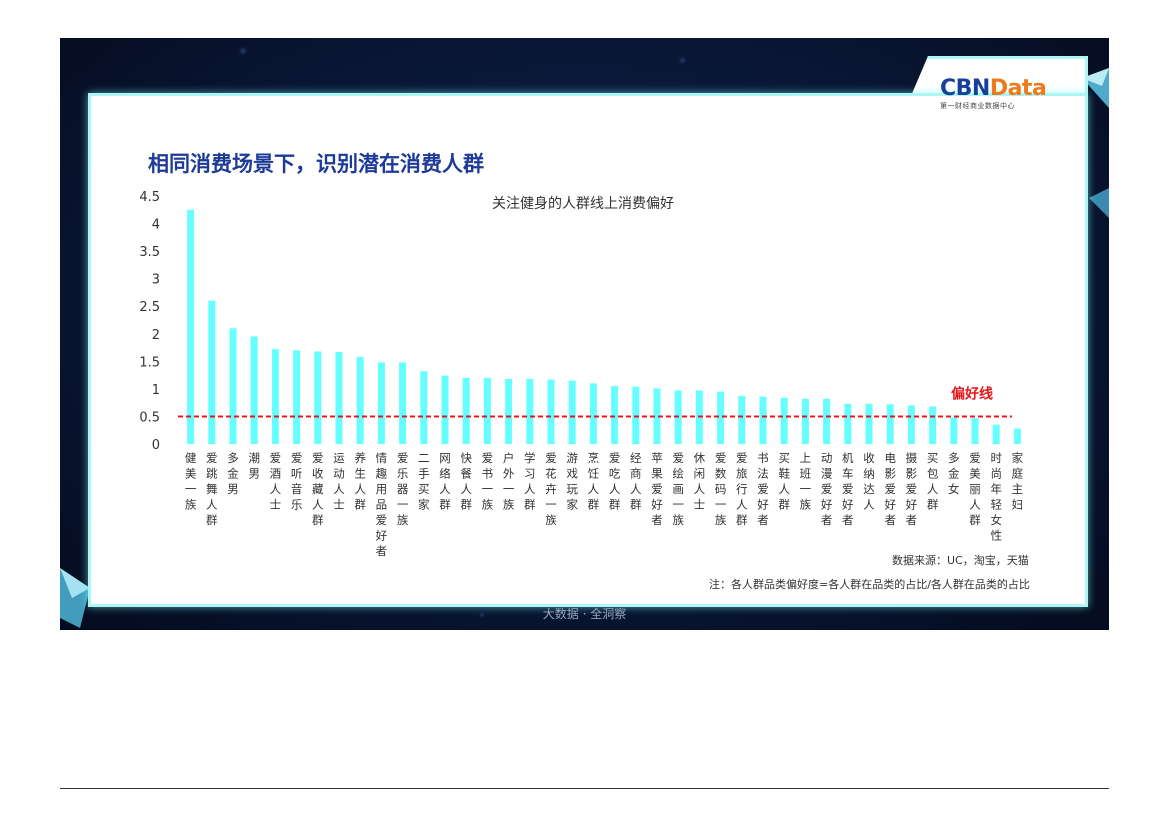 The width and height of the screenshot is (1168, 826). Describe the element at coordinates (806, 481) in the screenshot. I see `x-tick-label: 上班一族` at that location.